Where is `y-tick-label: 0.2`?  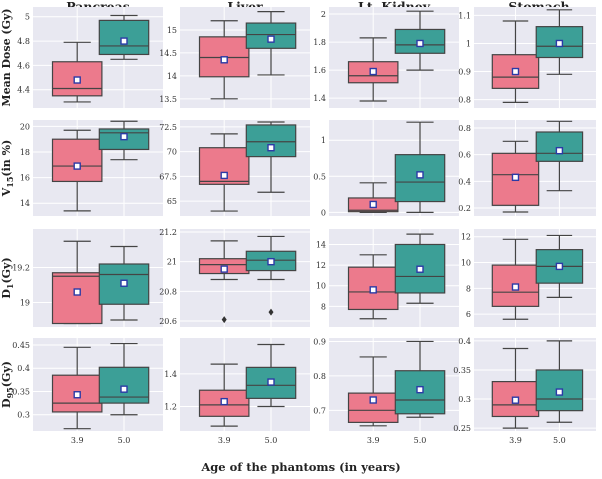 y-tick-label: 0.2 is located at coordinates (464, 208).